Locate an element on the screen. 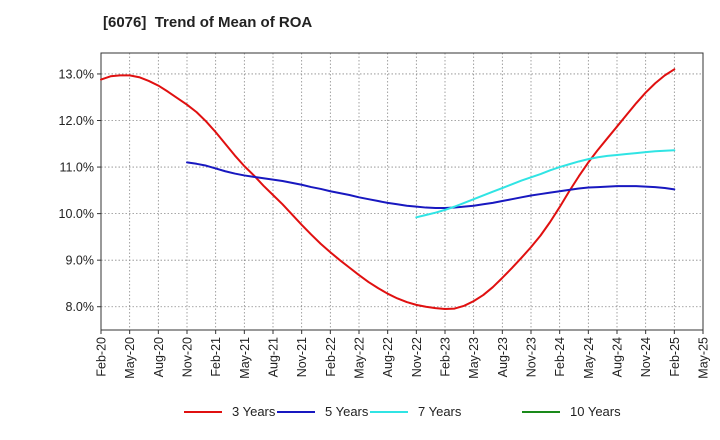 The image size is (720, 440). x-tick-label: May-23 is located at coordinates (474, 358).